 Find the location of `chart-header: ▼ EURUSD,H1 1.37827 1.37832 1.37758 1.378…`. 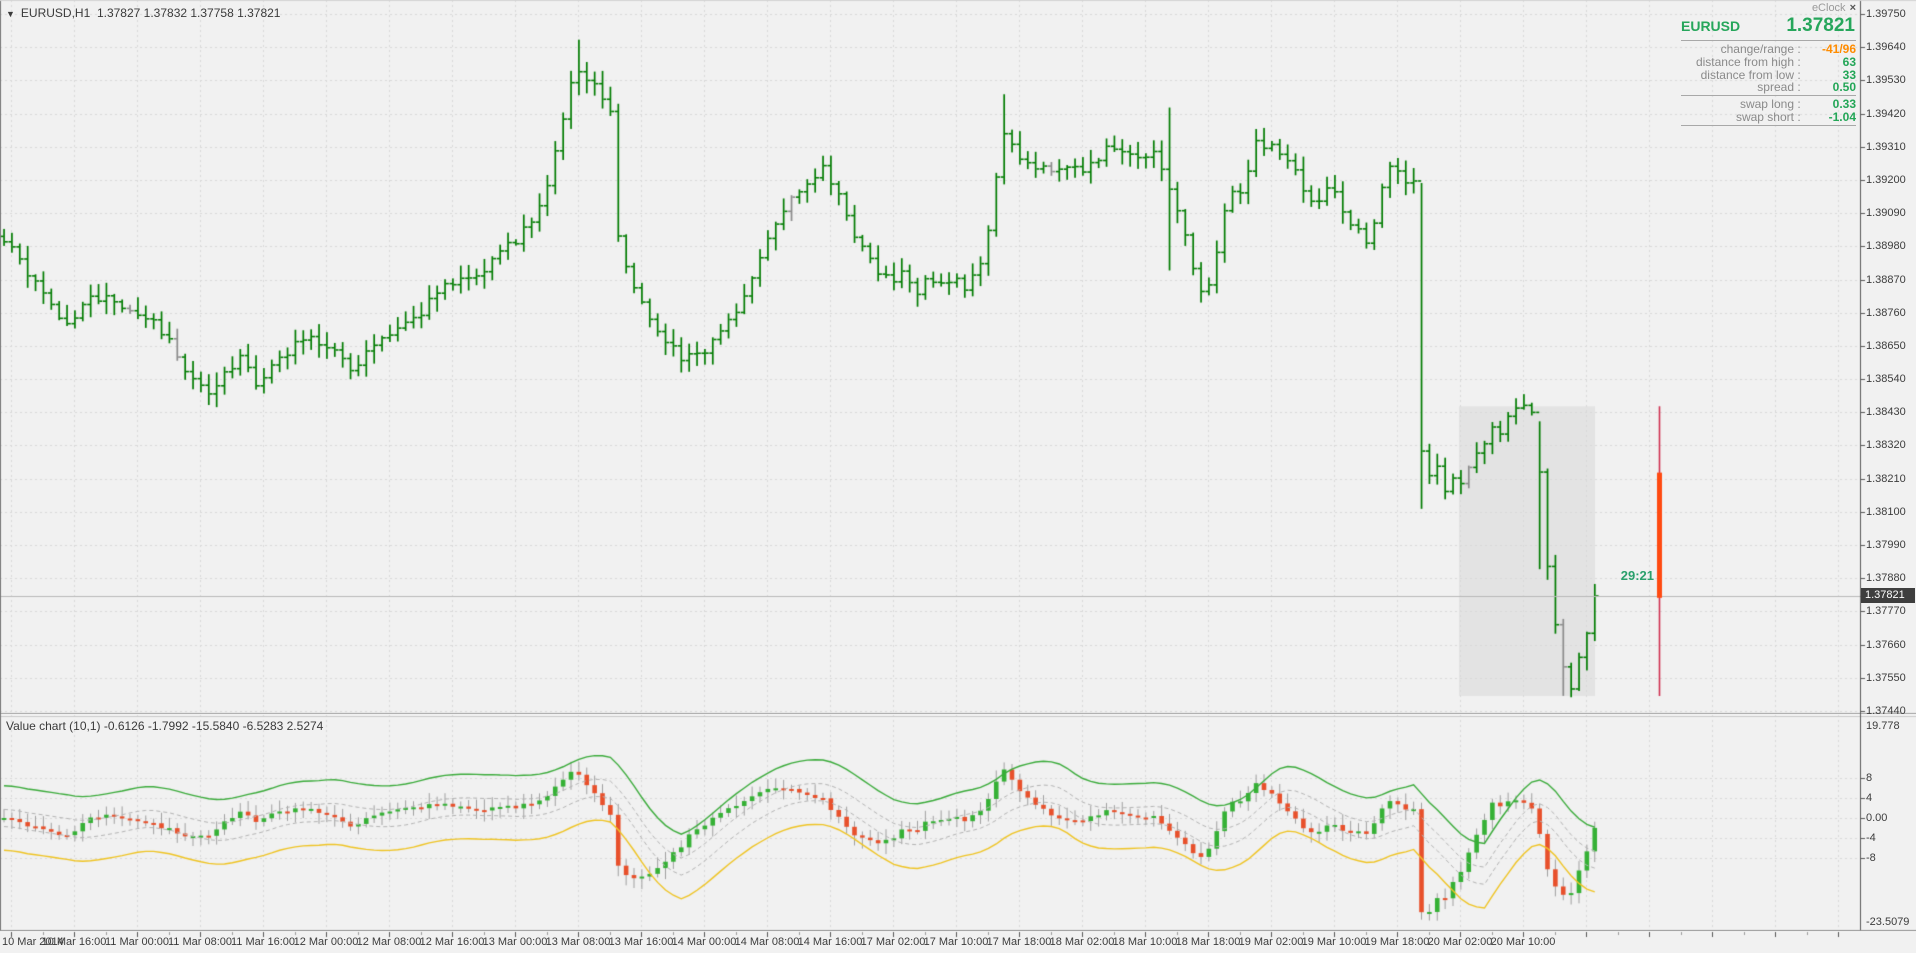

chart-header: ▼ EURUSD,H1 1.37827 1.37832 1.37758 1.378… is located at coordinates (143, 13).